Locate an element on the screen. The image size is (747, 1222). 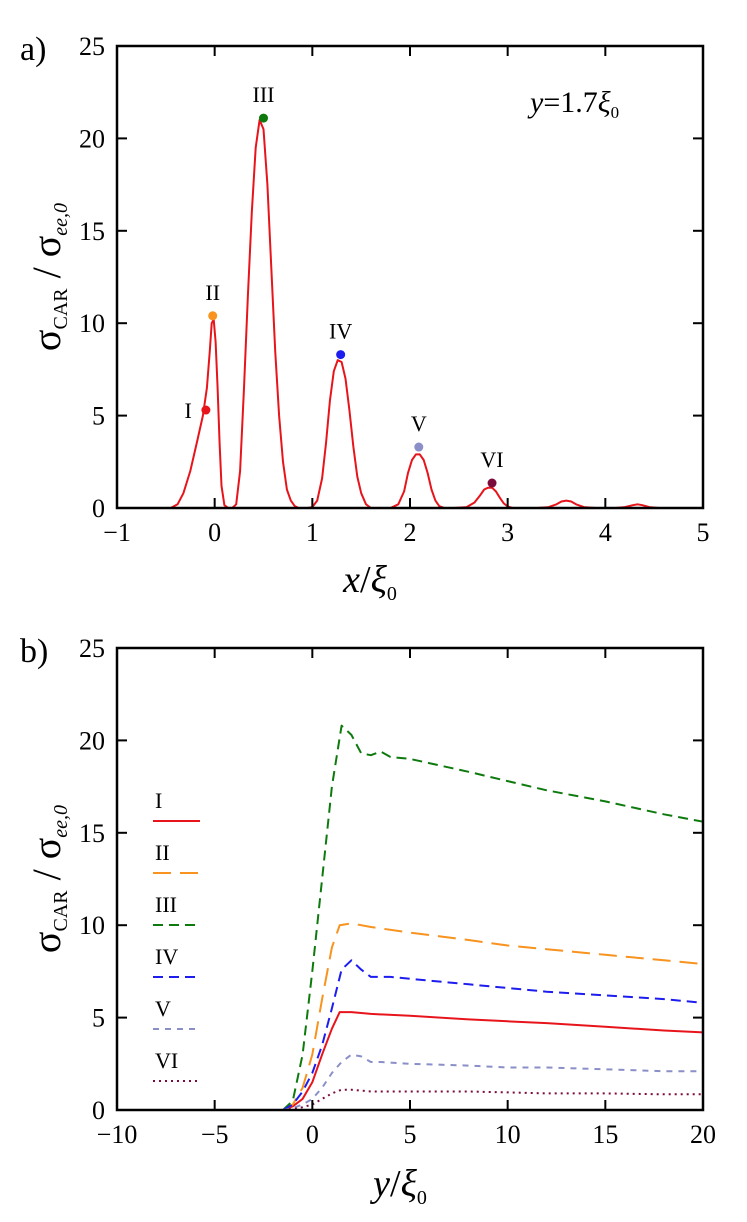
marker-label-iv: IV is located at coordinates (340, 331).